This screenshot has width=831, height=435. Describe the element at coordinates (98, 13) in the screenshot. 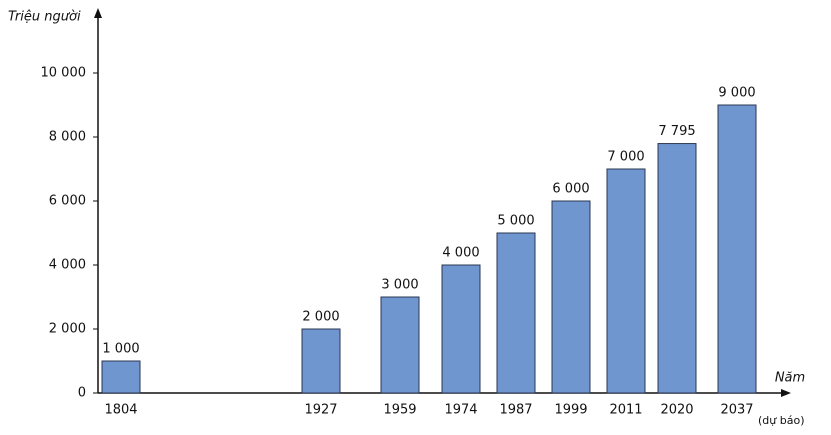

I see `y-axis-arrow` at that location.